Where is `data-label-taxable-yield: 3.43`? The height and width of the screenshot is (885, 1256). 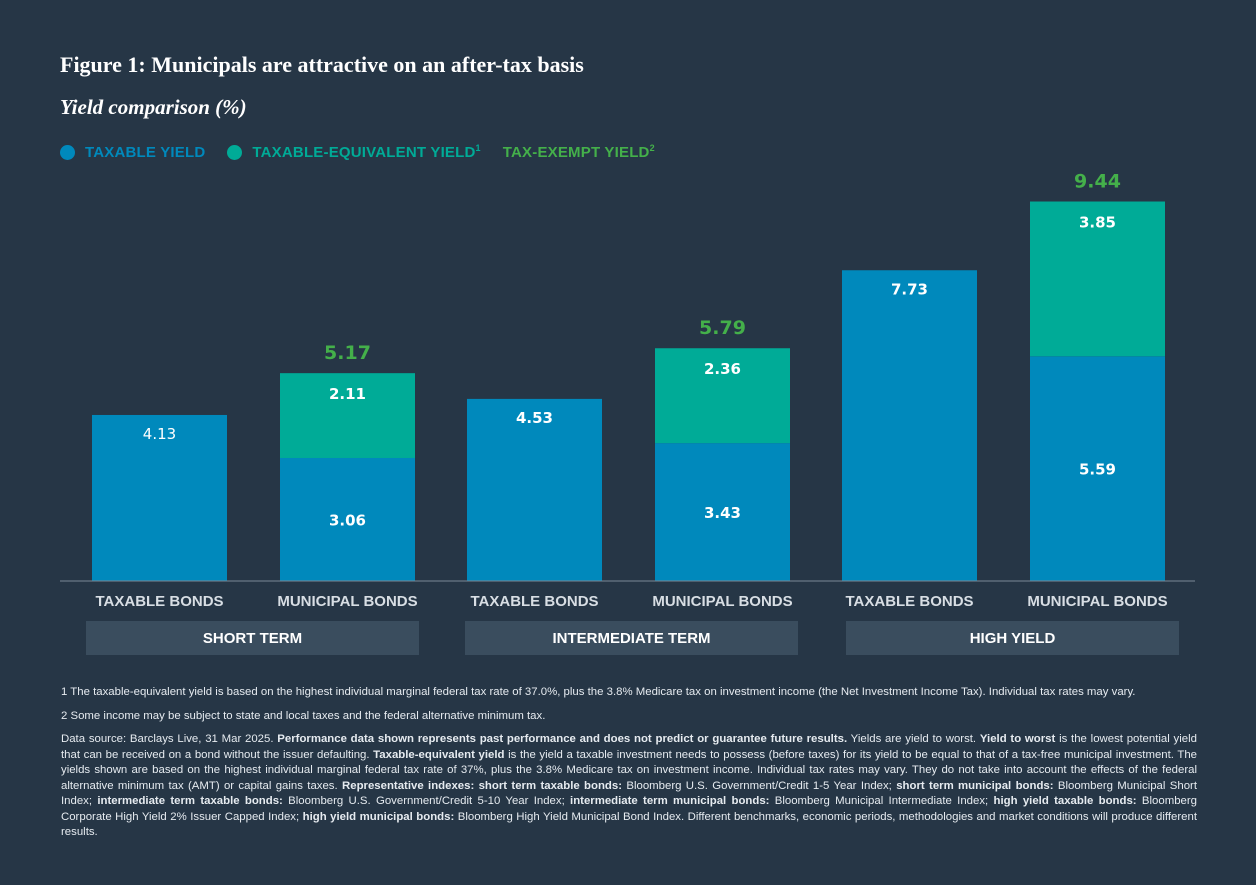 data-label-taxable-yield: 3.43 is located at coordinates (722, 513).